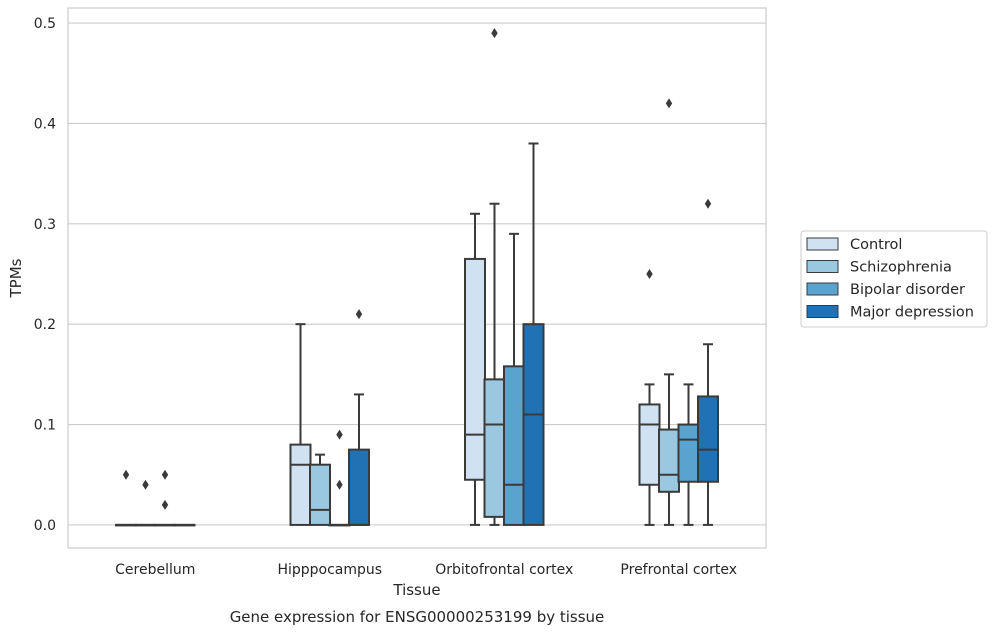 The width and height of the screenshot is (997, 634). Describe the element at coordinates (504, 570) in the screenshot. I see `x-tick-label: Orbitofrontal cortex` at that location.